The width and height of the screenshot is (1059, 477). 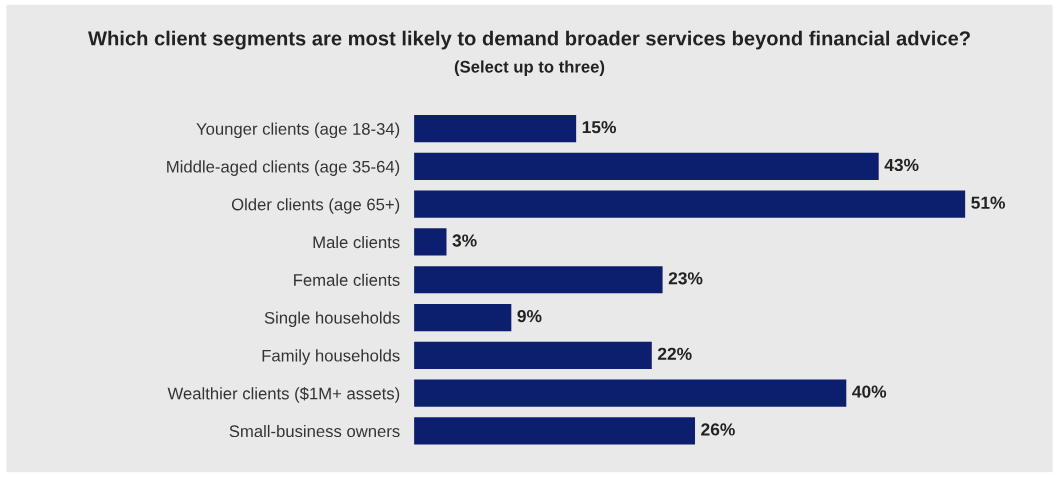 What do you see at coordinates (685, 278) in the screenshot?
I see `data-label: 23%` at bounding box center [685, 278].